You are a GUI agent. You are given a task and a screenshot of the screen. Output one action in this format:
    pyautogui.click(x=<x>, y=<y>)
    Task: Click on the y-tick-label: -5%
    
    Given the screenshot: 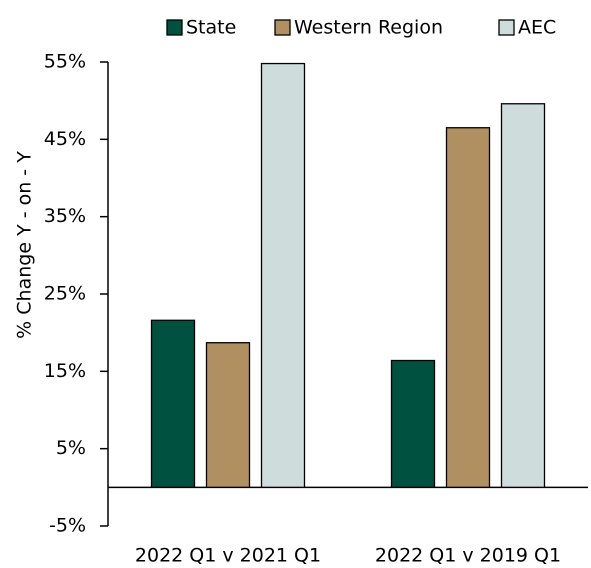 What is the action you would take?
    pyautogui.click(x=67, y=526)
    